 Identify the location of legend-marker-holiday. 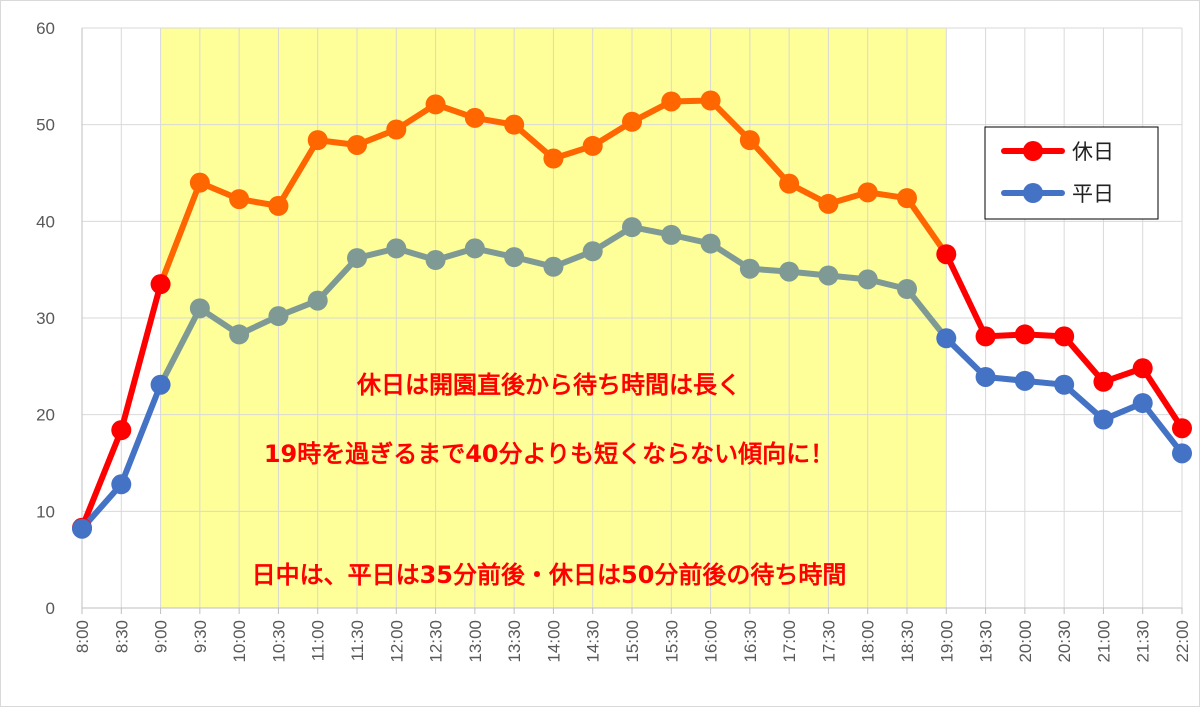
(1033, 151).